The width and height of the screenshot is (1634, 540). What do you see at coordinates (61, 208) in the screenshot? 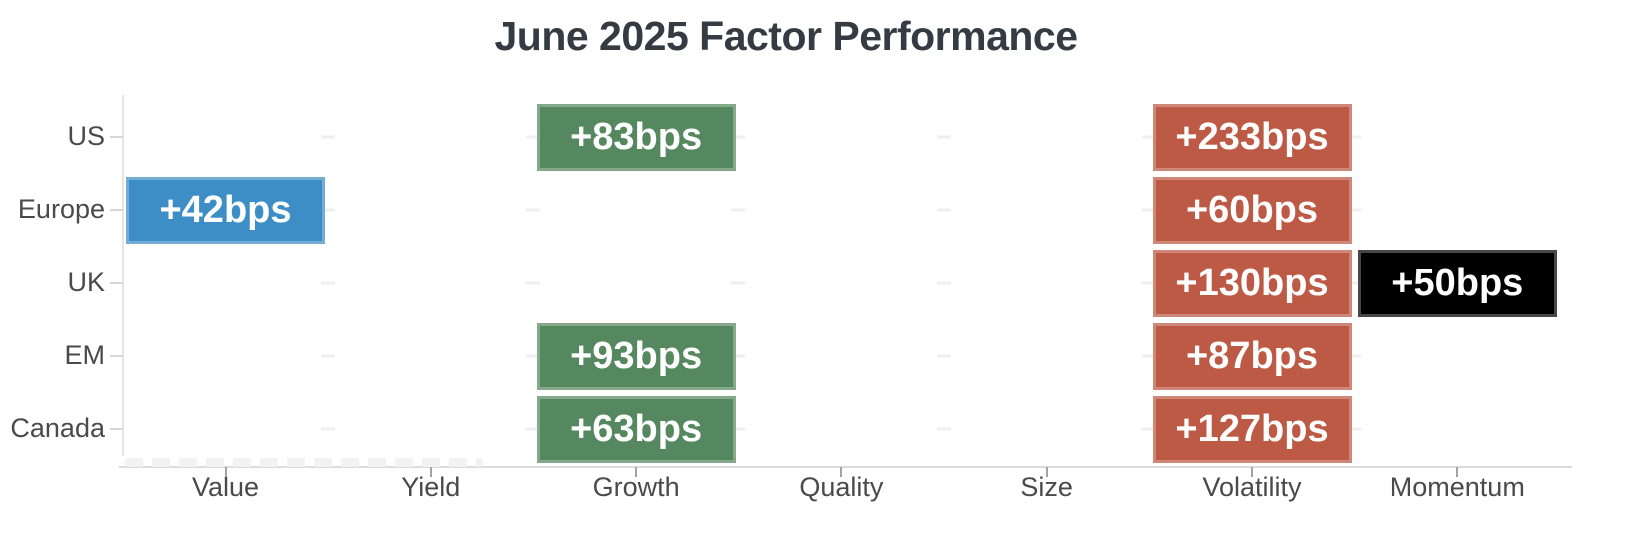
I see `y-axis-label-europe: Europe` at bounding box center [61, 208].